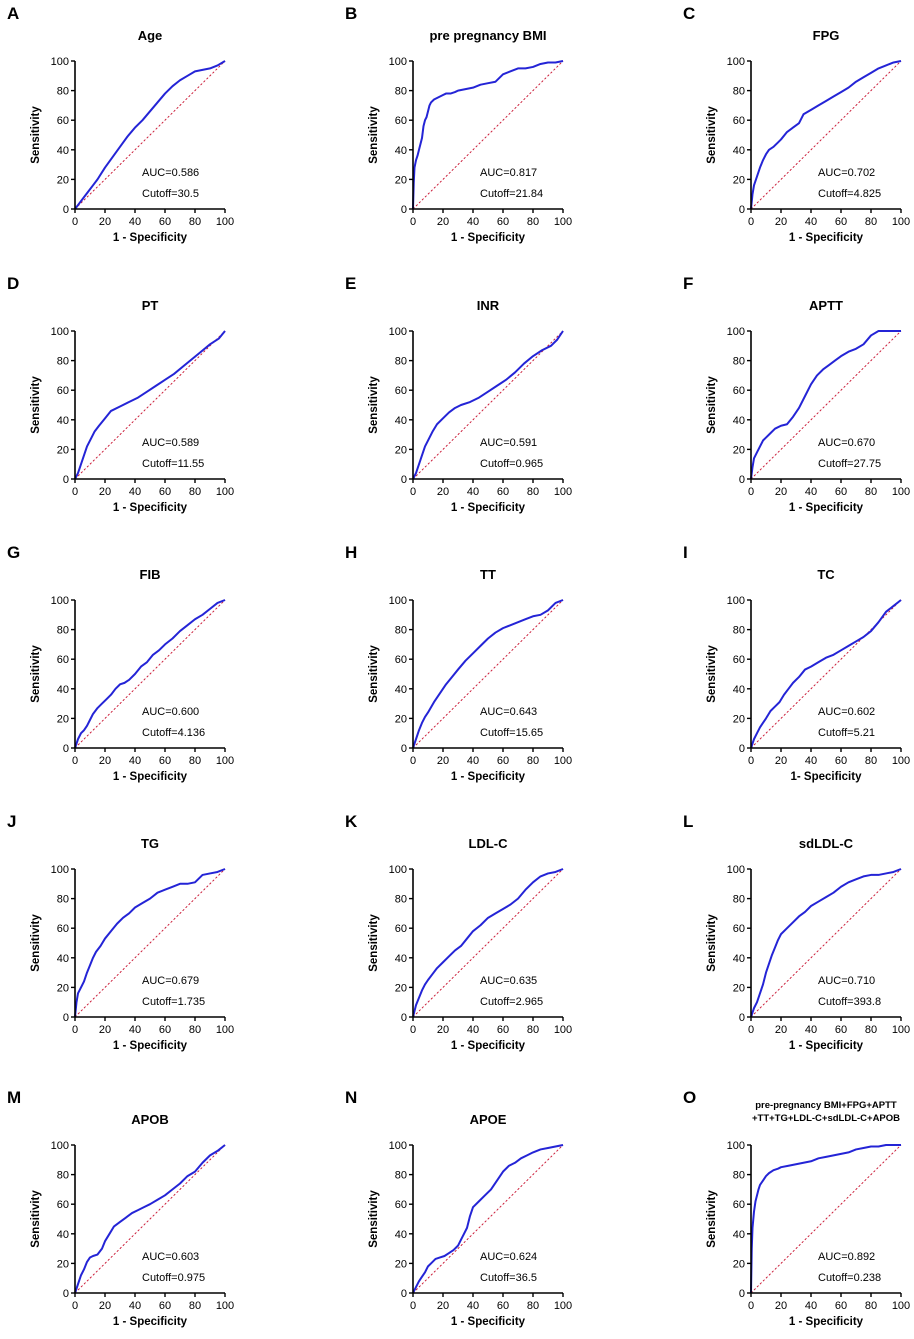 This screenshot has width=914, height=1339. Describe the element at coordinates (739, 121) in the screenshot. I see `y-tick-label-c-60: 60` at that location.